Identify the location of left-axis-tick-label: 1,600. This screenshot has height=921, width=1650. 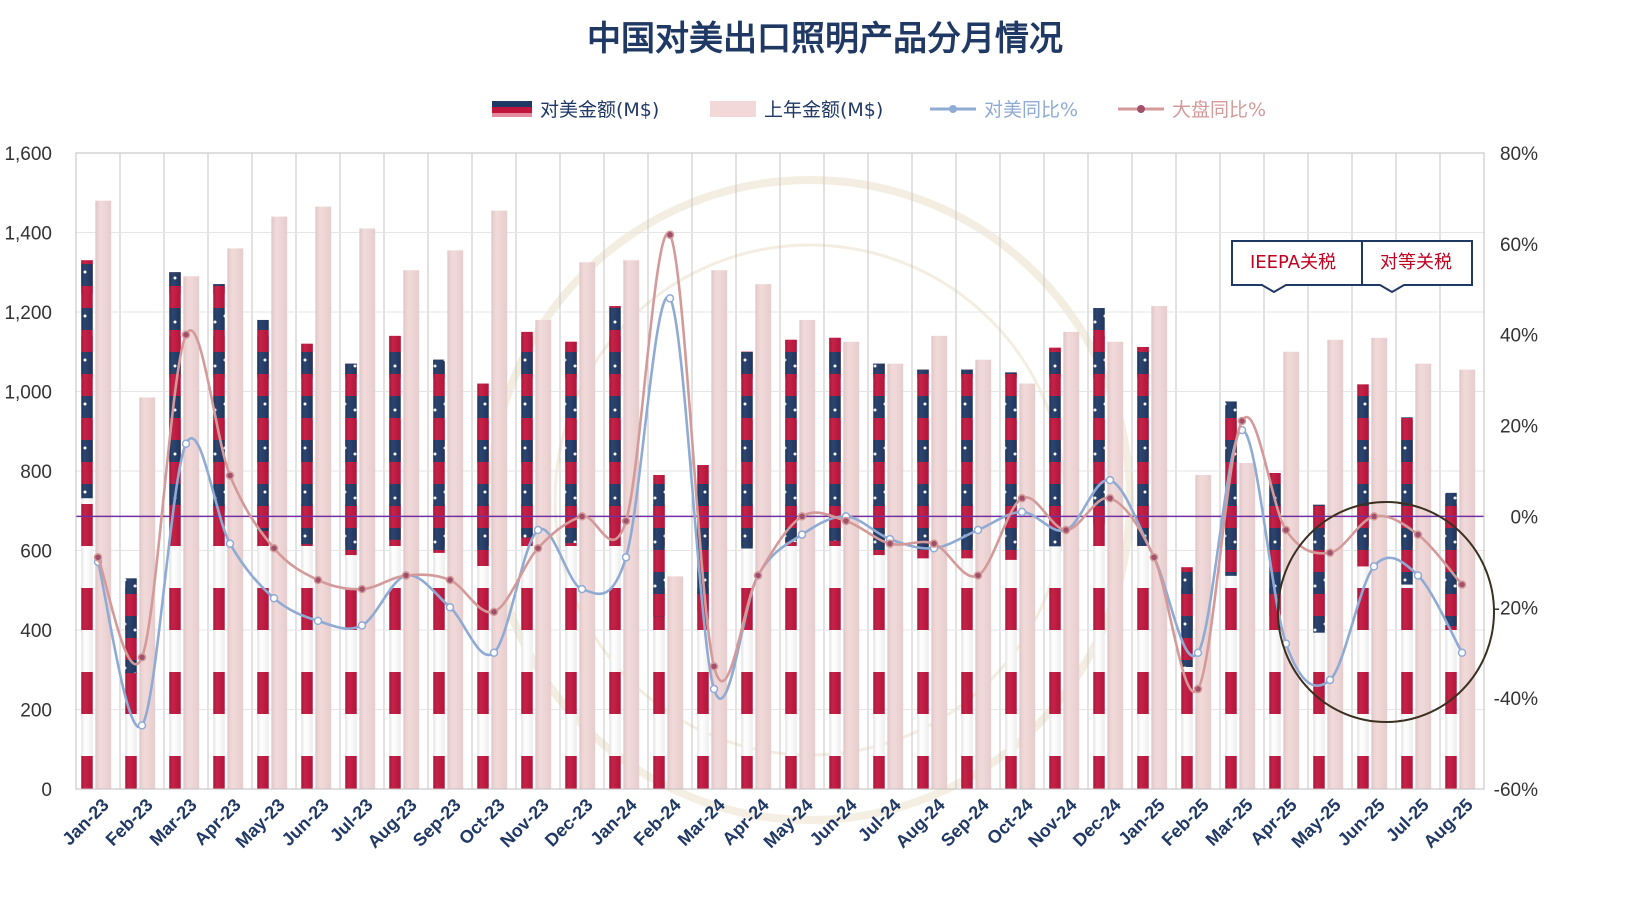
(28, 154).